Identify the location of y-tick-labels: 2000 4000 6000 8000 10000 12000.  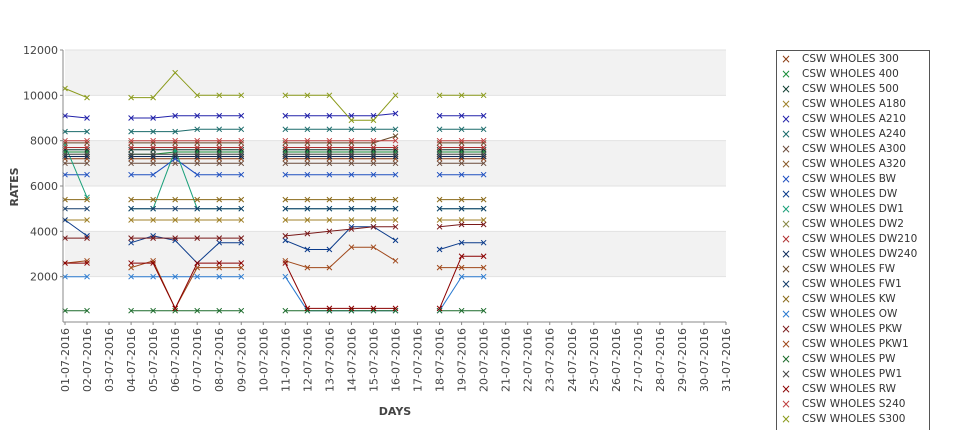
(43, 164).